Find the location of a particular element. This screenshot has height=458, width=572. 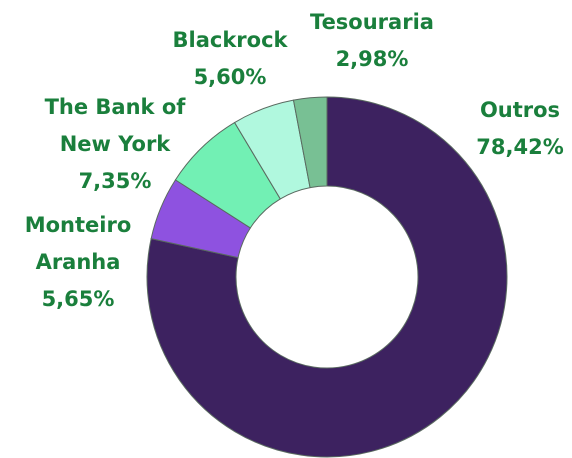

slice is located at coordinates (310, 142).